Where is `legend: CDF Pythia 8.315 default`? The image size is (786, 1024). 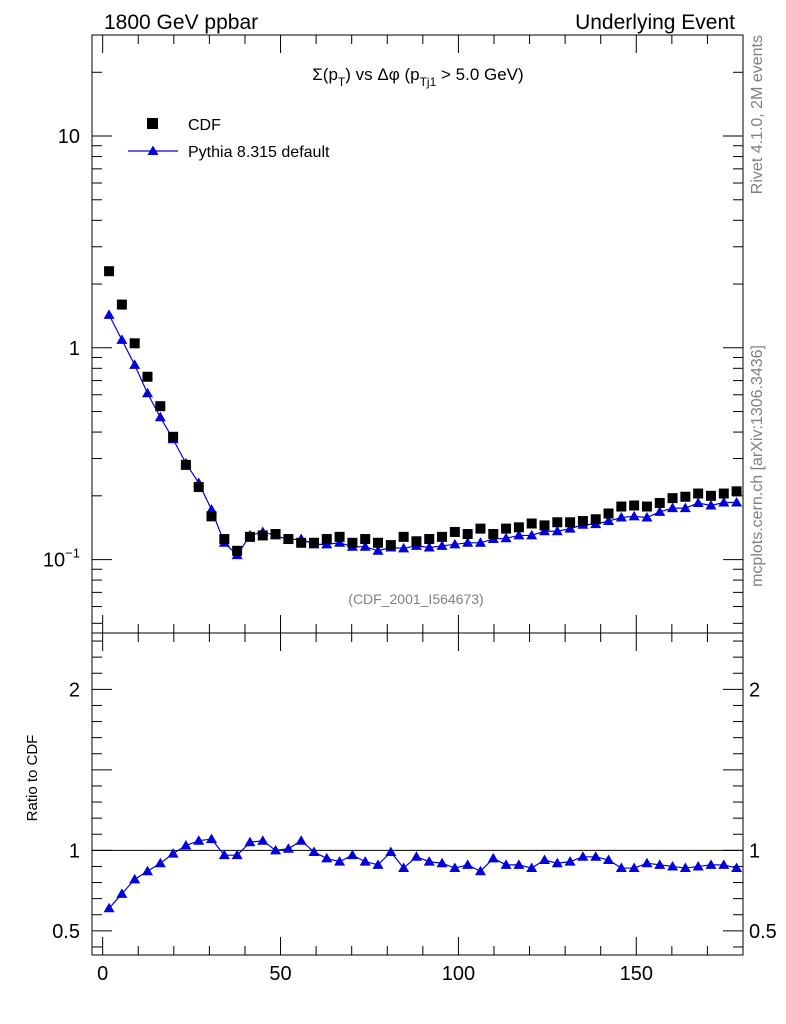
legend: CDF Pythia 8.315 default is located at coordinates (229, 139).